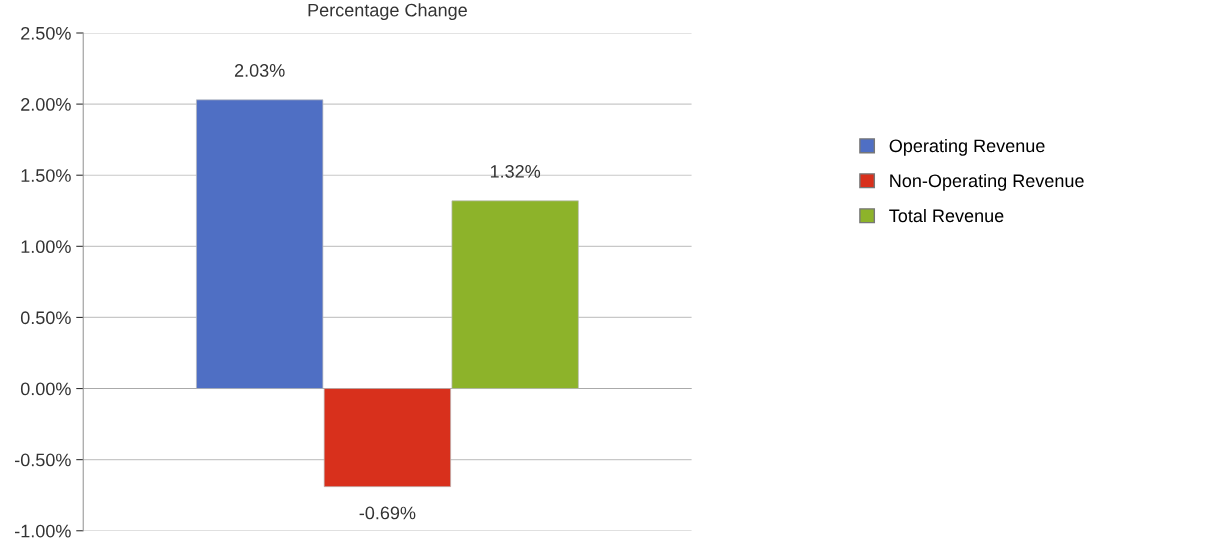 The width and height of the screenshot is (1224, 550). Describe the element at coordinates (43, 531) in the screenshot. I see `y-tick-label: -1.00%` at that location.